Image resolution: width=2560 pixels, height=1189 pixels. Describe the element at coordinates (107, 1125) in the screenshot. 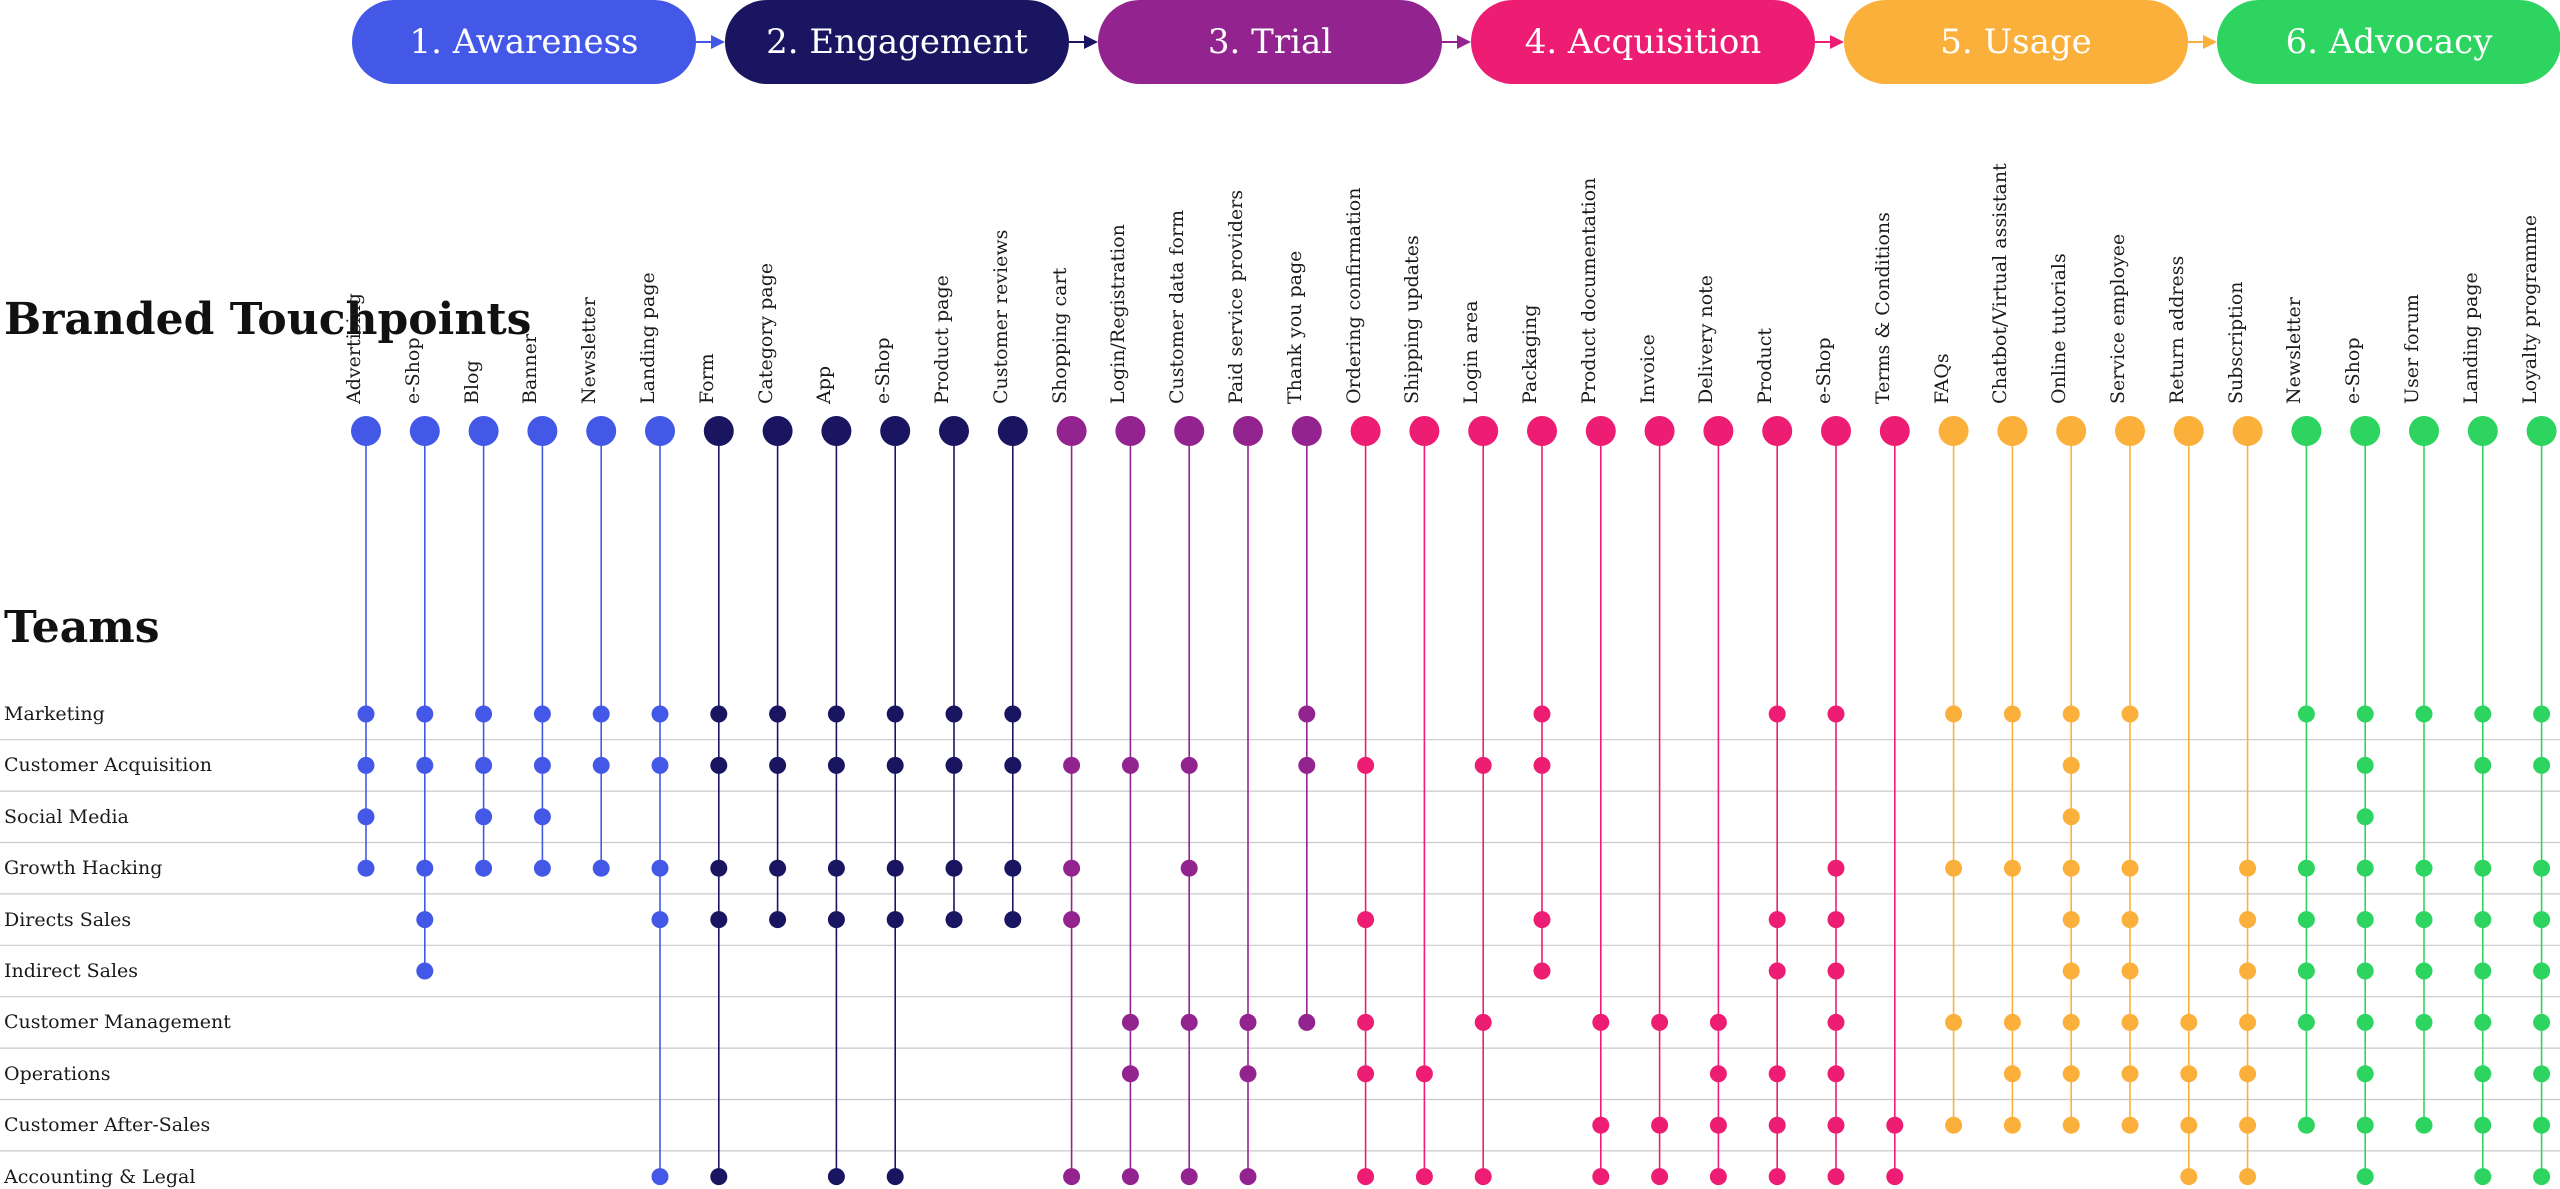

I see `team-label: Customer After-Sales` at that location.